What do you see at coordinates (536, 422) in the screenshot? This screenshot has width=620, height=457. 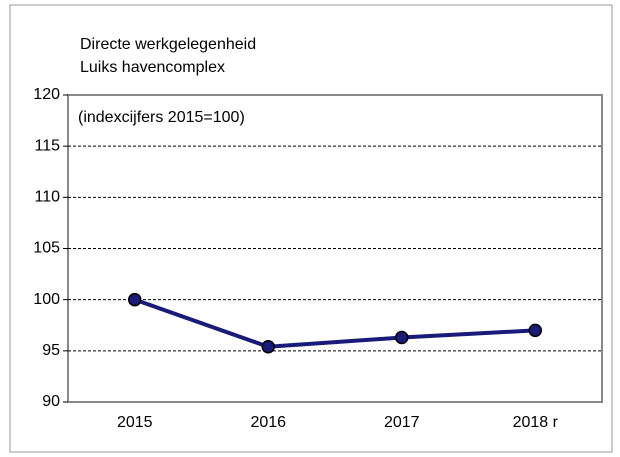 I see `x-tick-label: 2018 r` at bounding box center [536, 422].